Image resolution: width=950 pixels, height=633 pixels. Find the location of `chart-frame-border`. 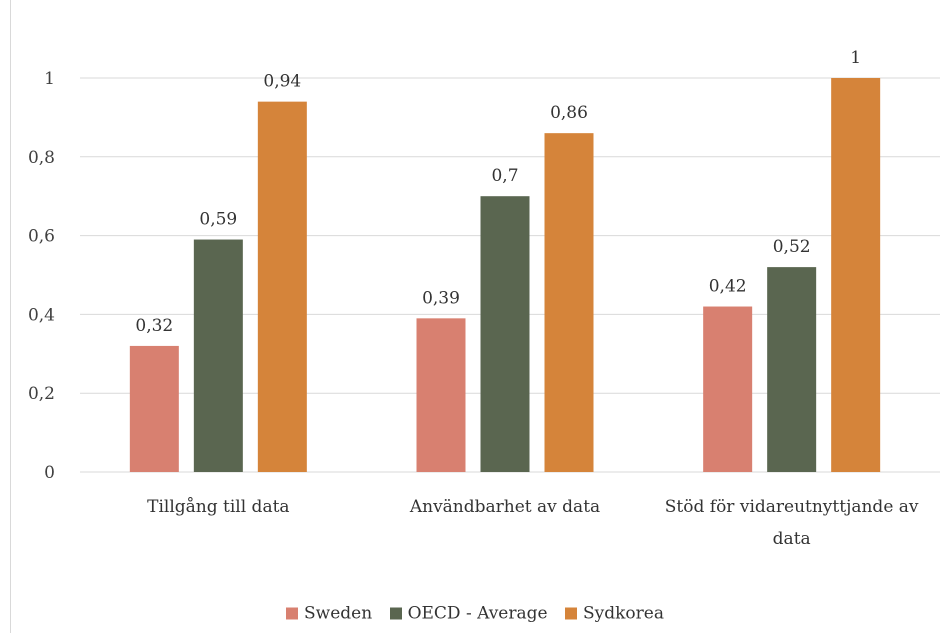

chart-frame-border is located at coordinates (10, 316).